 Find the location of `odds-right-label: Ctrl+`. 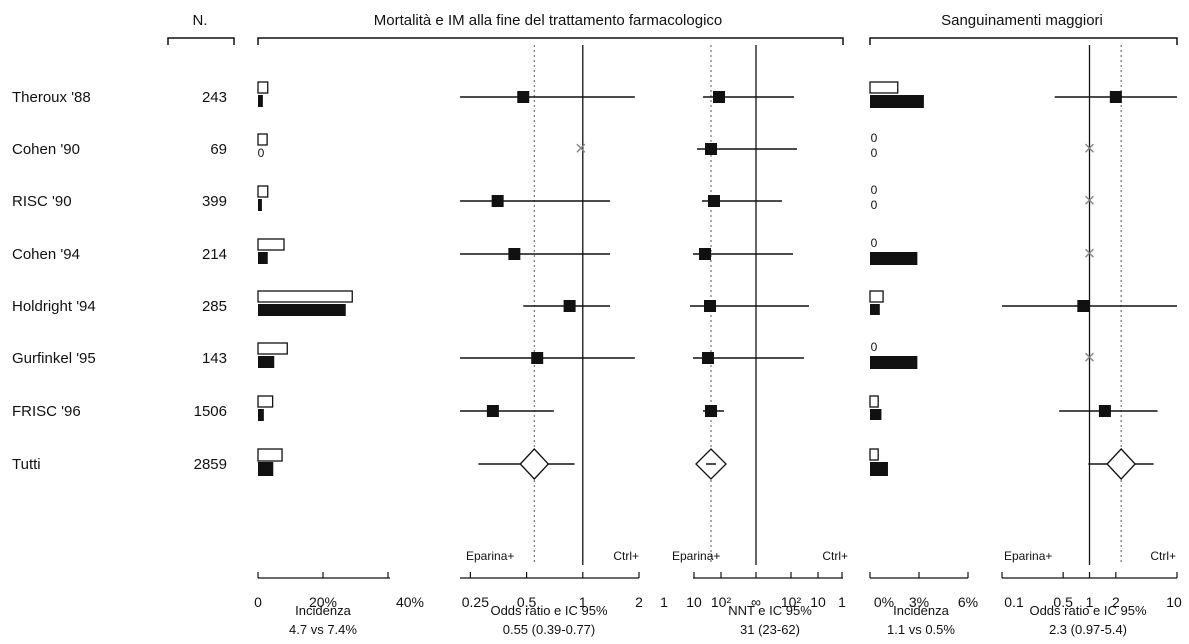

odds-right-label: Ctrl+ is located at coordinates (626, 556).